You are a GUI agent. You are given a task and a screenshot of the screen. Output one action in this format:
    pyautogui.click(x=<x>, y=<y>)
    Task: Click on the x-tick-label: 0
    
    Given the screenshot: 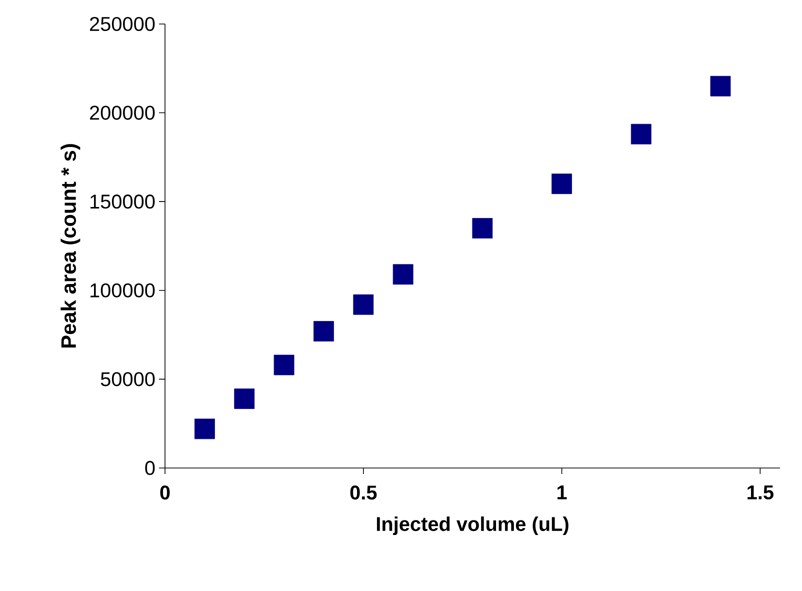 What is the action you would take?
    pyautogui.click(x=165, y=493)
    